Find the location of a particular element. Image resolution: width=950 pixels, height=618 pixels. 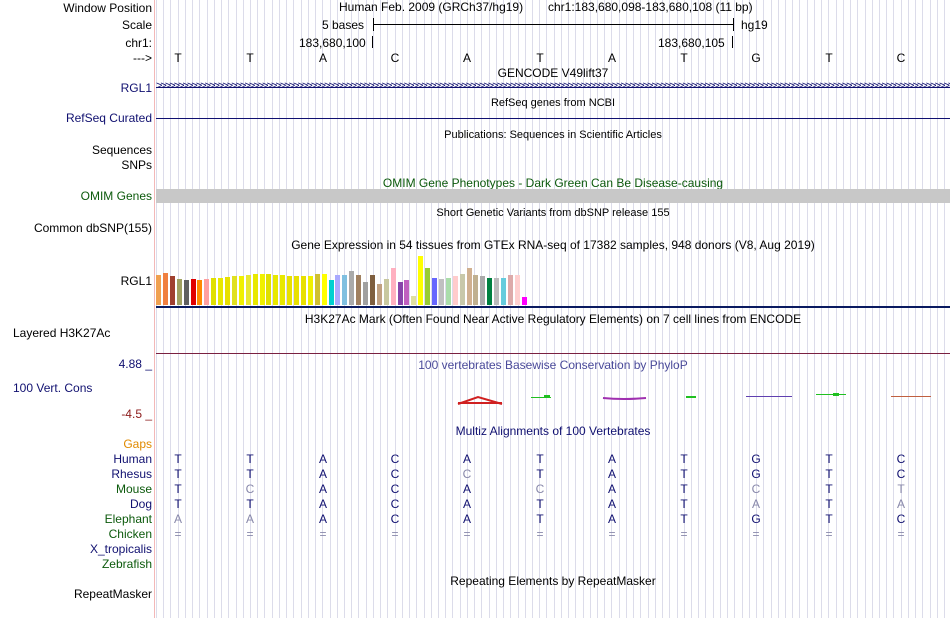

track-label-vert-cons: 100 Vert. Cons is located at coordinates (53, 388).